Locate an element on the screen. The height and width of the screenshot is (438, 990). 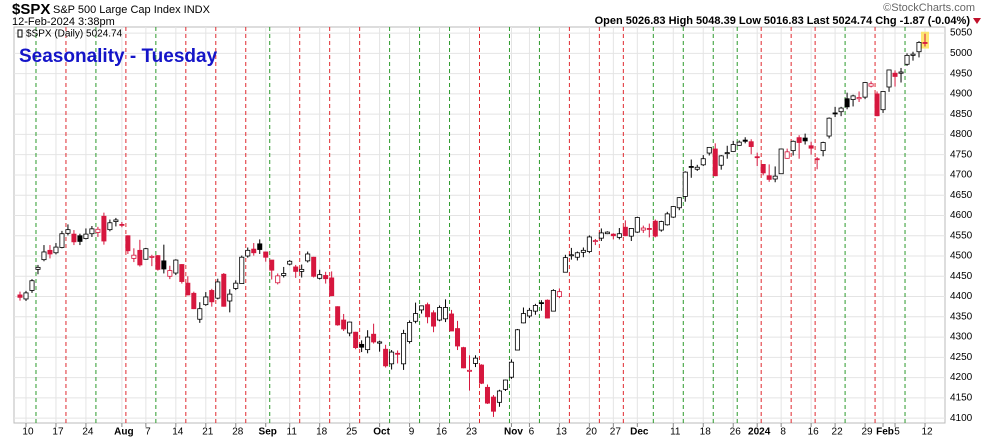
y-tick-label: 4300 is located at coordinates (961, 337).